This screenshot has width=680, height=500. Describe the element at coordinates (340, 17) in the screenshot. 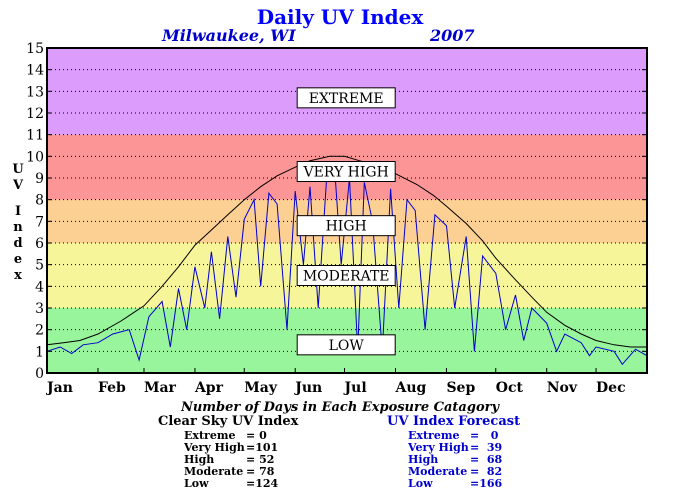

I see `chart-title: Daily UV Index` at that location.